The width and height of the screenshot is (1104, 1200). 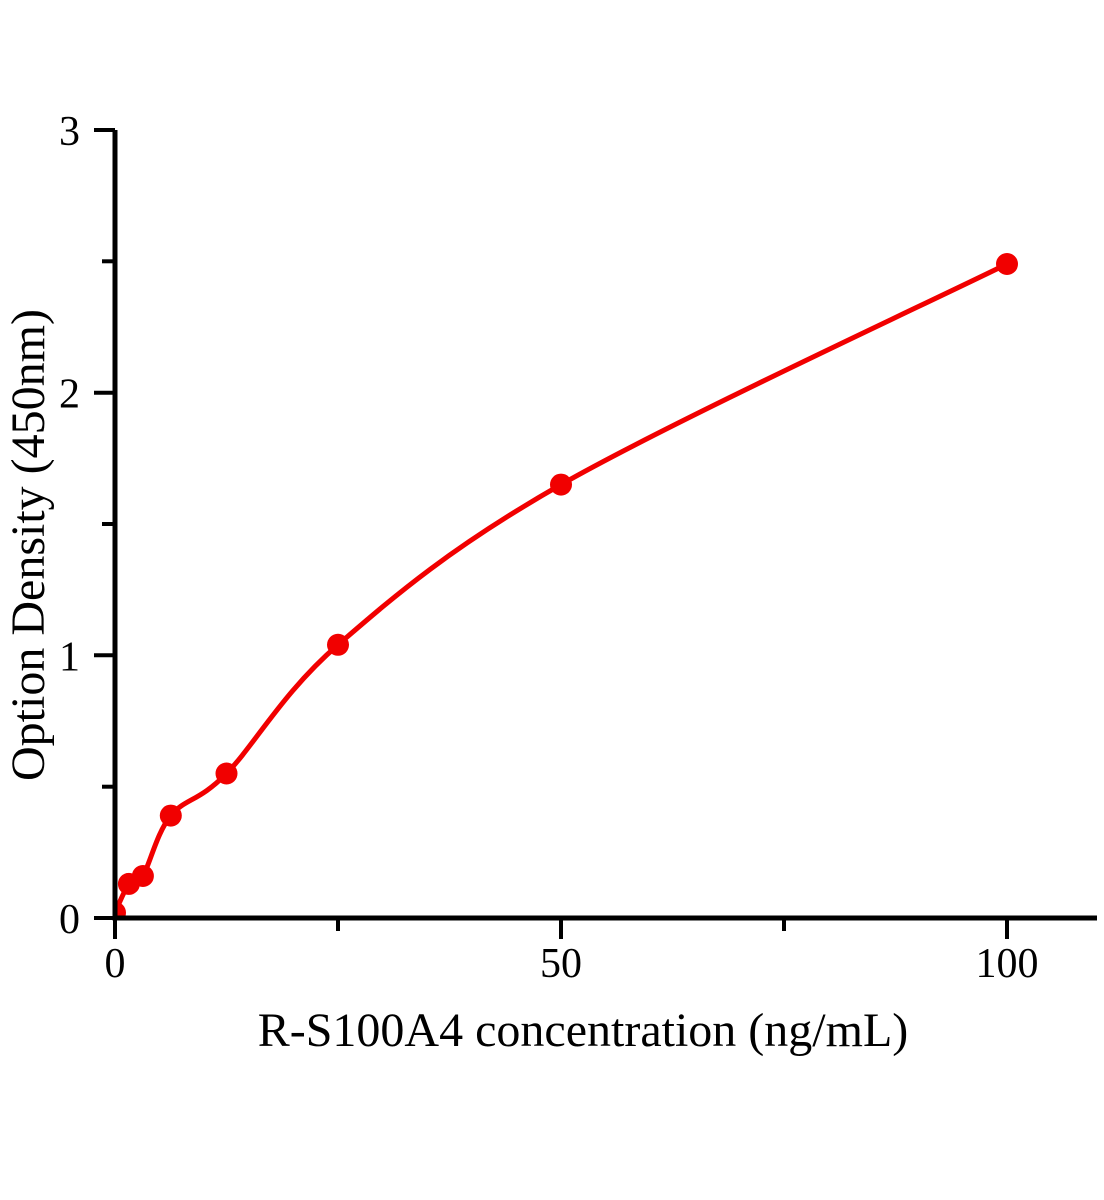 I want to click on y-tick-label: 1, so click(x=69, y=657).